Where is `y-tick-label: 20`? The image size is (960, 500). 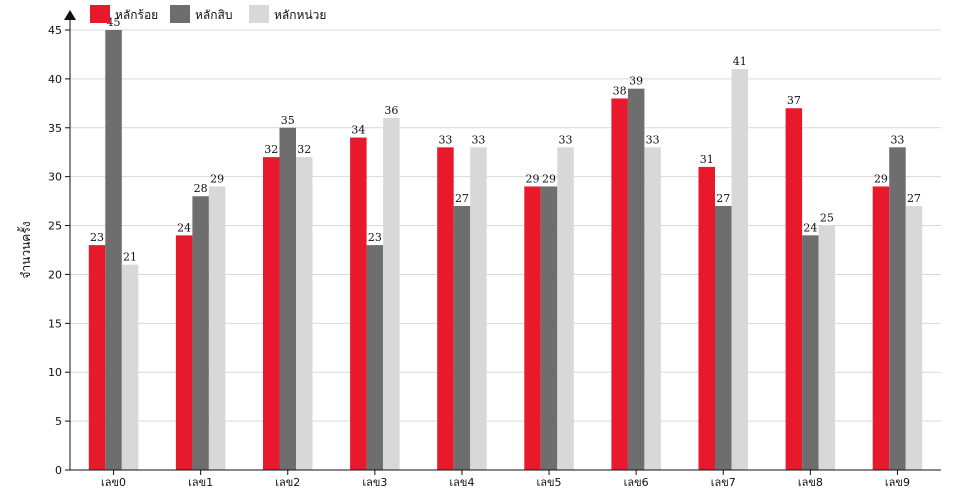 y-tick-label: 20 is located at coordinates (55, 274).